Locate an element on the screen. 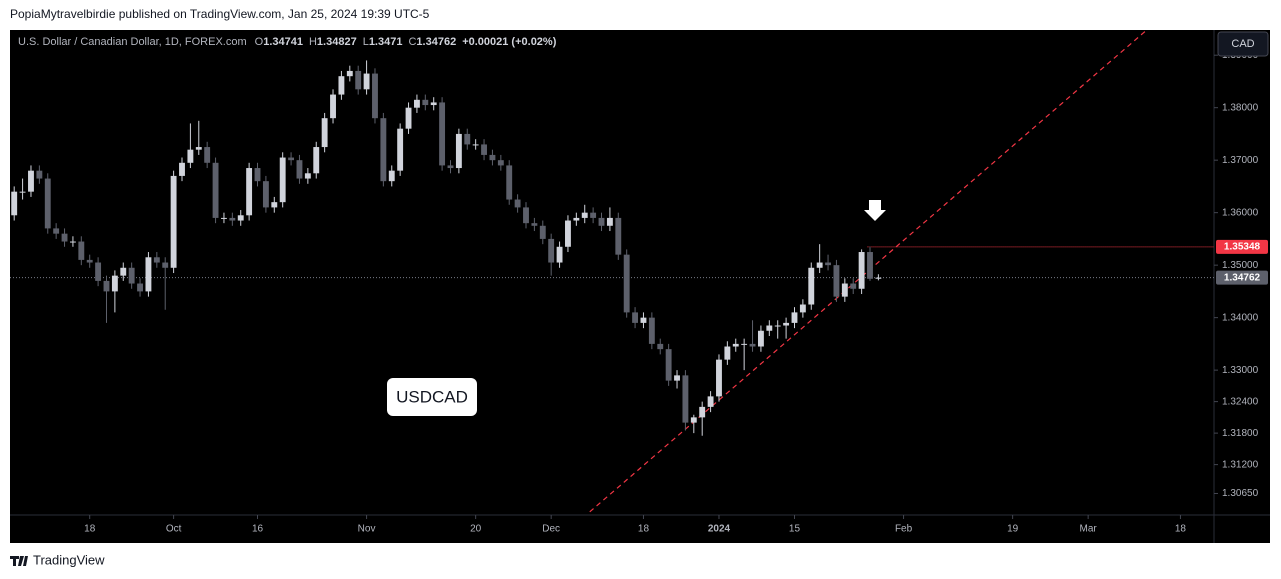 This screenshot has width=1281, height=579. x-tick-label: Nov is located at coordinates (367, 529).